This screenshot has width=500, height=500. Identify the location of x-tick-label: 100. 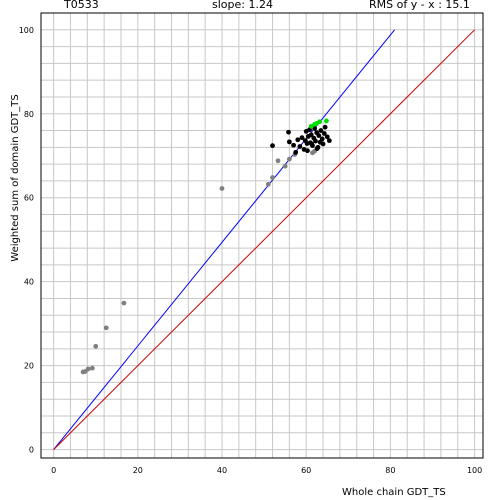
(474, 470).